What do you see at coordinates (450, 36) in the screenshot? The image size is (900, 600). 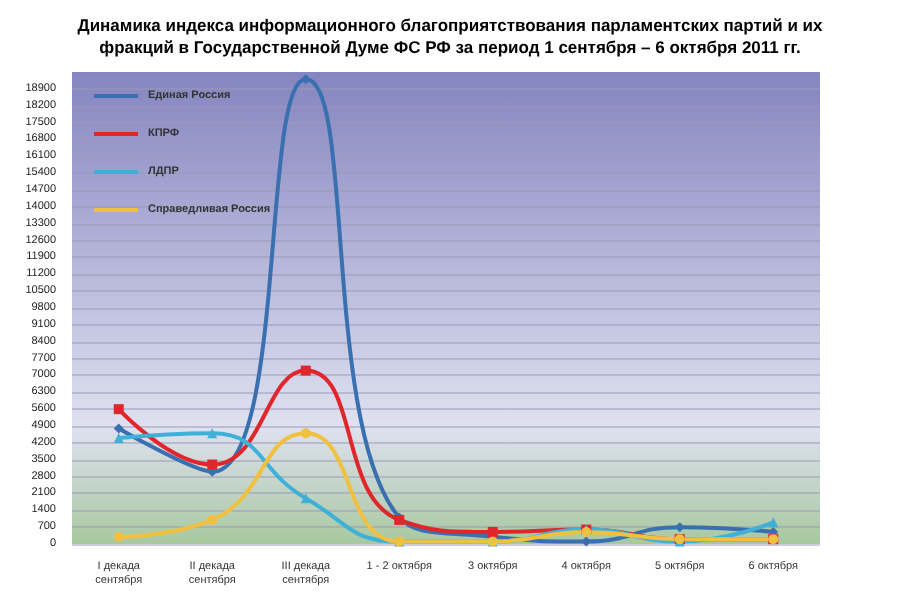 I see `chart-title: Динамика индекса информационного благоприятствования парламентских партий и их фракций в Государственной Думе ФС РФ за период 1 сентября – 6 октября 2011 гг.` at bounding box center [450, 36].